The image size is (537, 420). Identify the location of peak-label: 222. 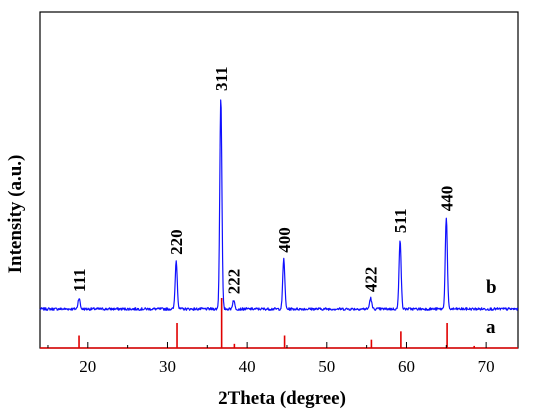
(234, 282).